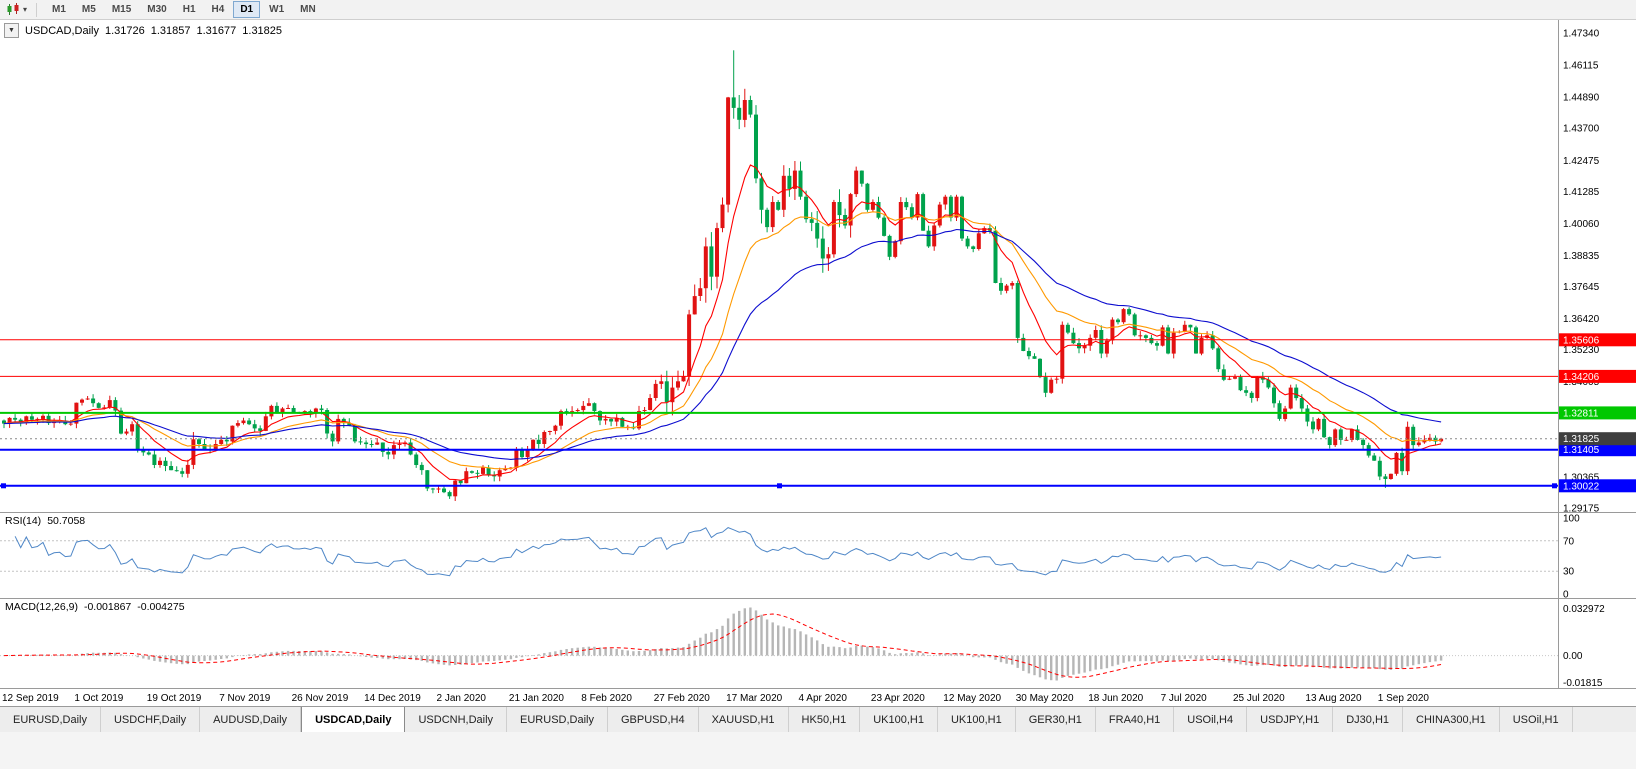 The image size is (1636, 769). Describe the element at coordinates (1536, 719) in the screenshot. I see `tab-usoil-h1: USOil,H1` at that location.